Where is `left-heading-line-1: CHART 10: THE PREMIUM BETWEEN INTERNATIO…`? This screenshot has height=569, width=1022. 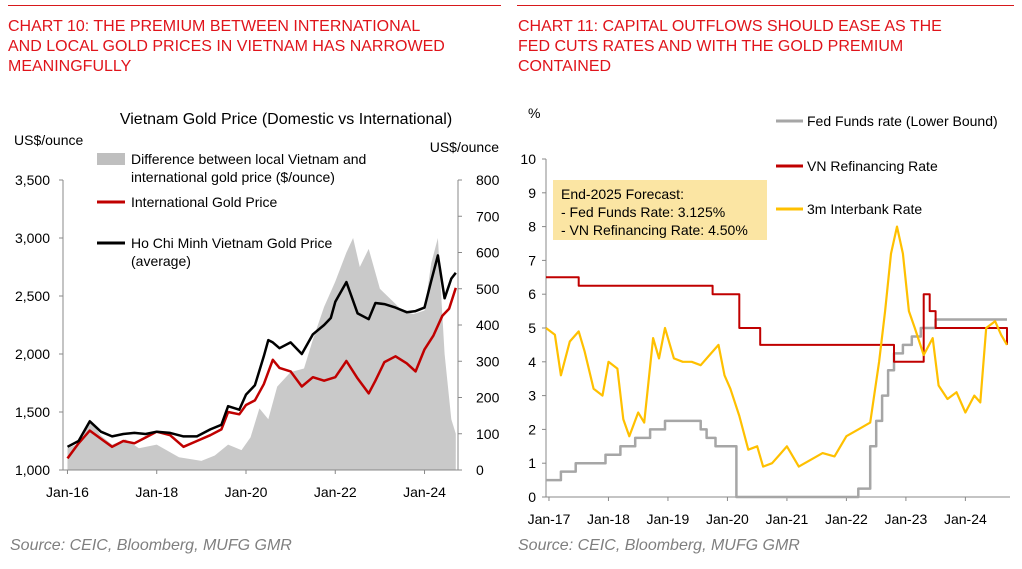 left-heading-line-1: CHART 10: THE PREMIUM BETWEEN INTERNATIO… is located at coordinates (214, 26).